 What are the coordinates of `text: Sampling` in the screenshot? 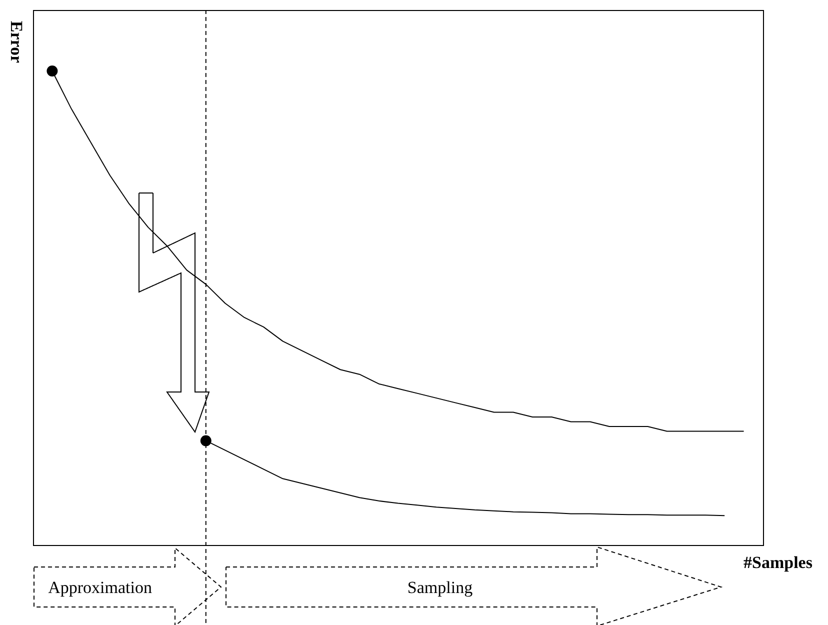 It's located at (440, 587).